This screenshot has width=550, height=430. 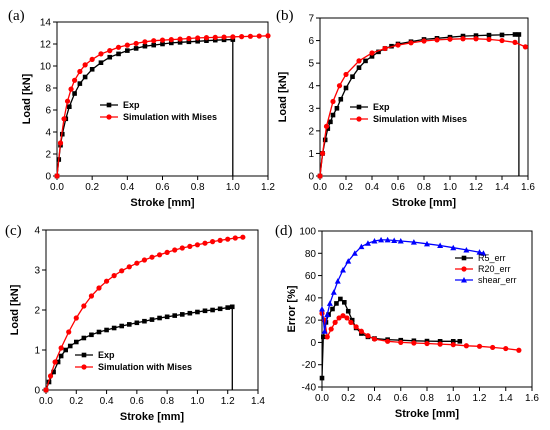 What do you see at coordinates (420, 331) in the screenshot?
I see `series-r20-err` at bounding box center [420, 331].